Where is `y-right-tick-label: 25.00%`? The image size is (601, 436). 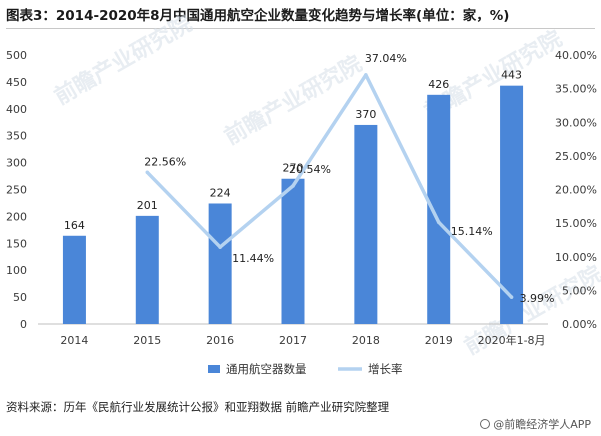
y-right-tick-label: 25.00% is located at coordinates (576, 156).